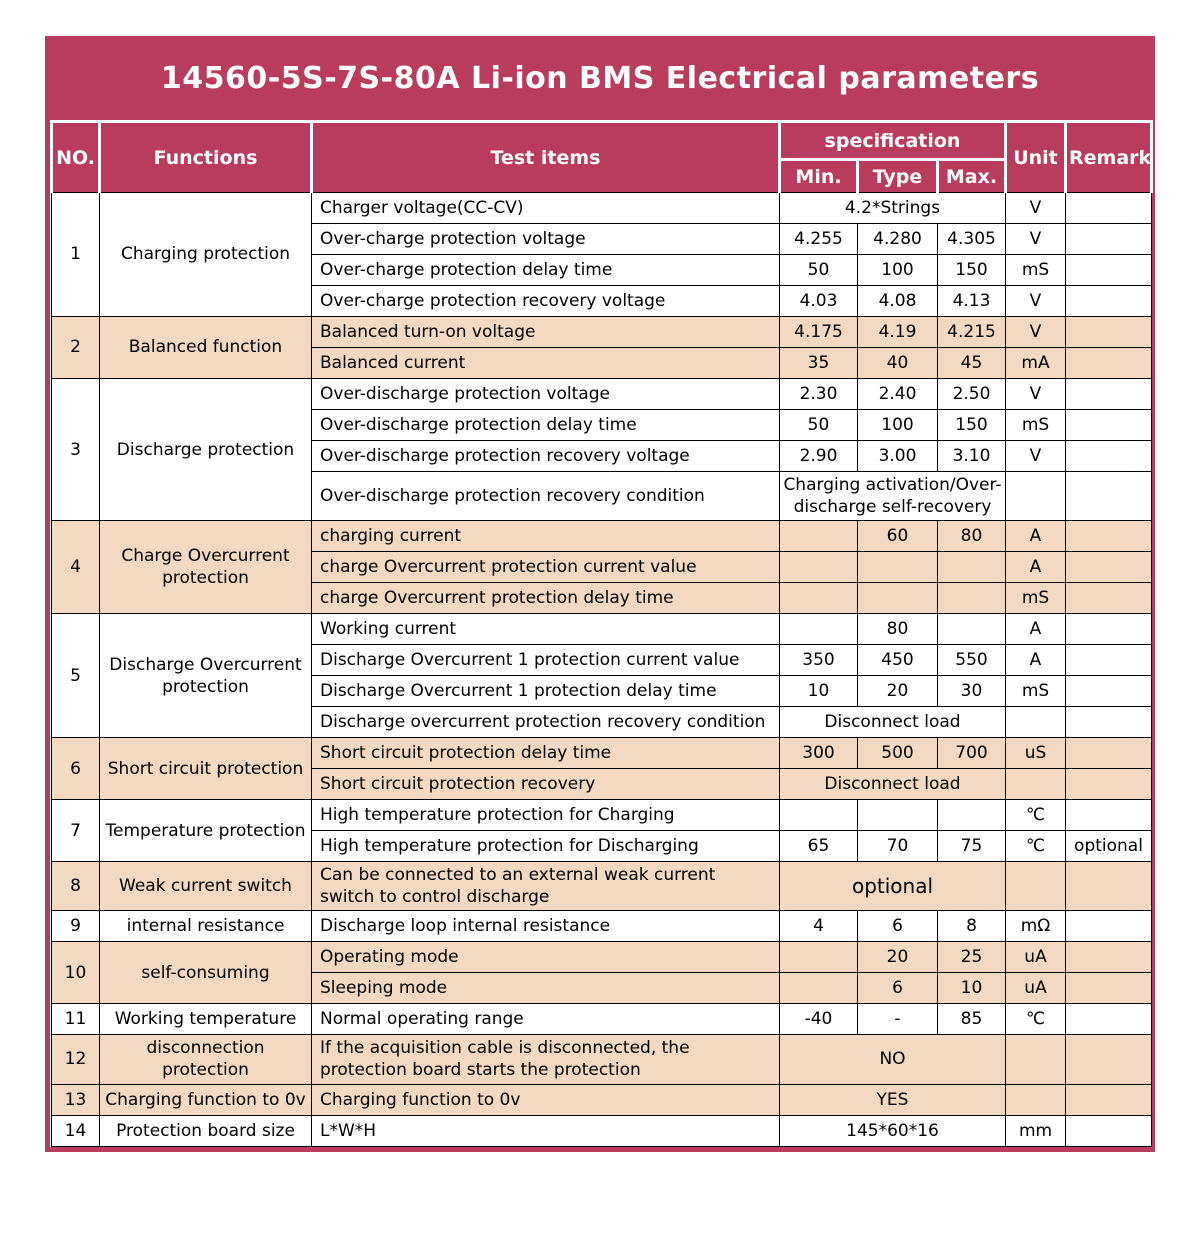  Describe the element at coordinates (602, 363) in the screenshot. I see `table-row: Balanced current 35 40 45 mA` at that location.